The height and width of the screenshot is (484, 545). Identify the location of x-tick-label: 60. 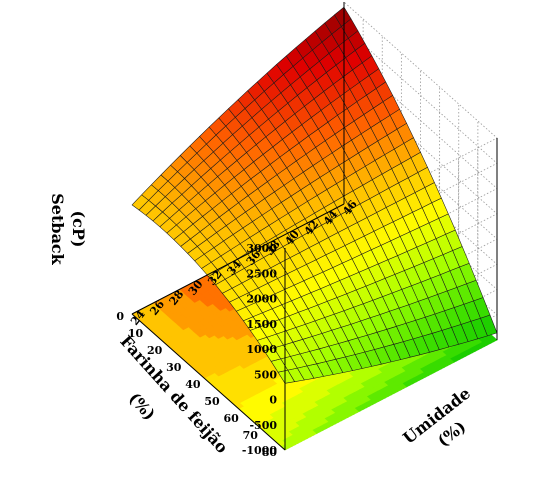
(231, 418).